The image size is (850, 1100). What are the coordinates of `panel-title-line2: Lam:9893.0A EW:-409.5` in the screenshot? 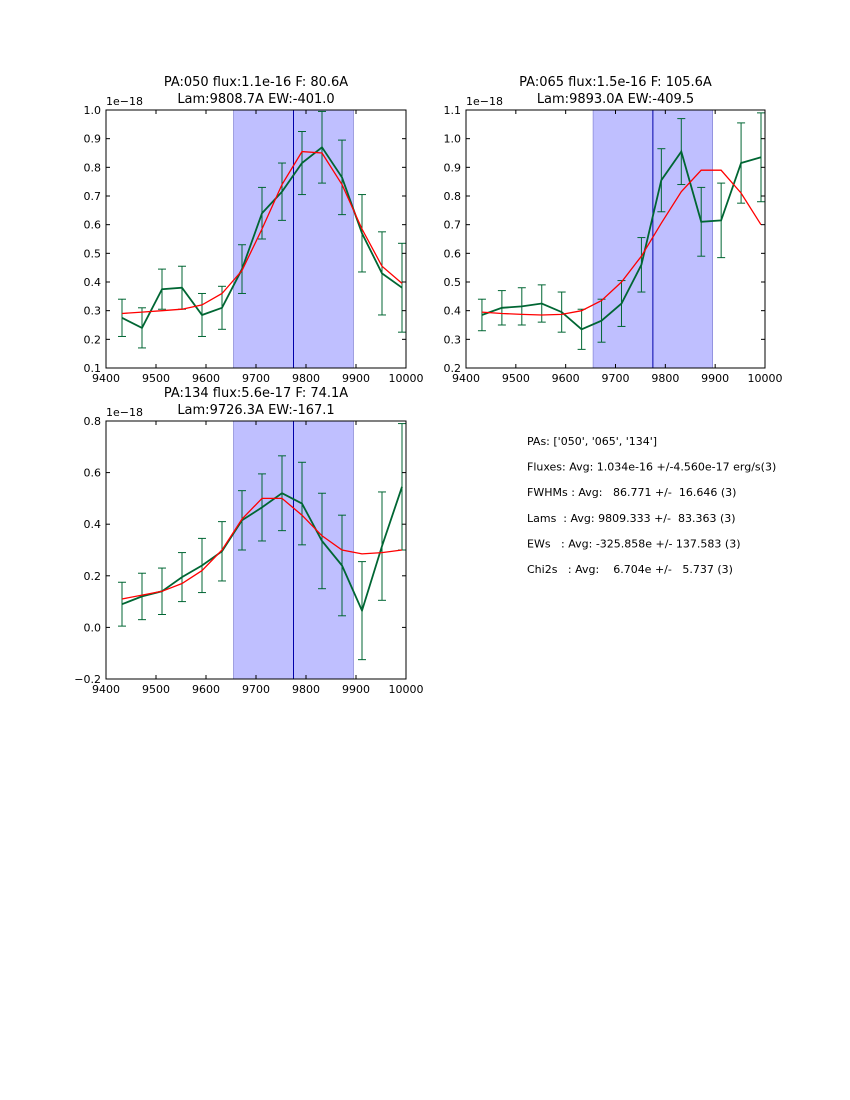 It's located at (615, 99).